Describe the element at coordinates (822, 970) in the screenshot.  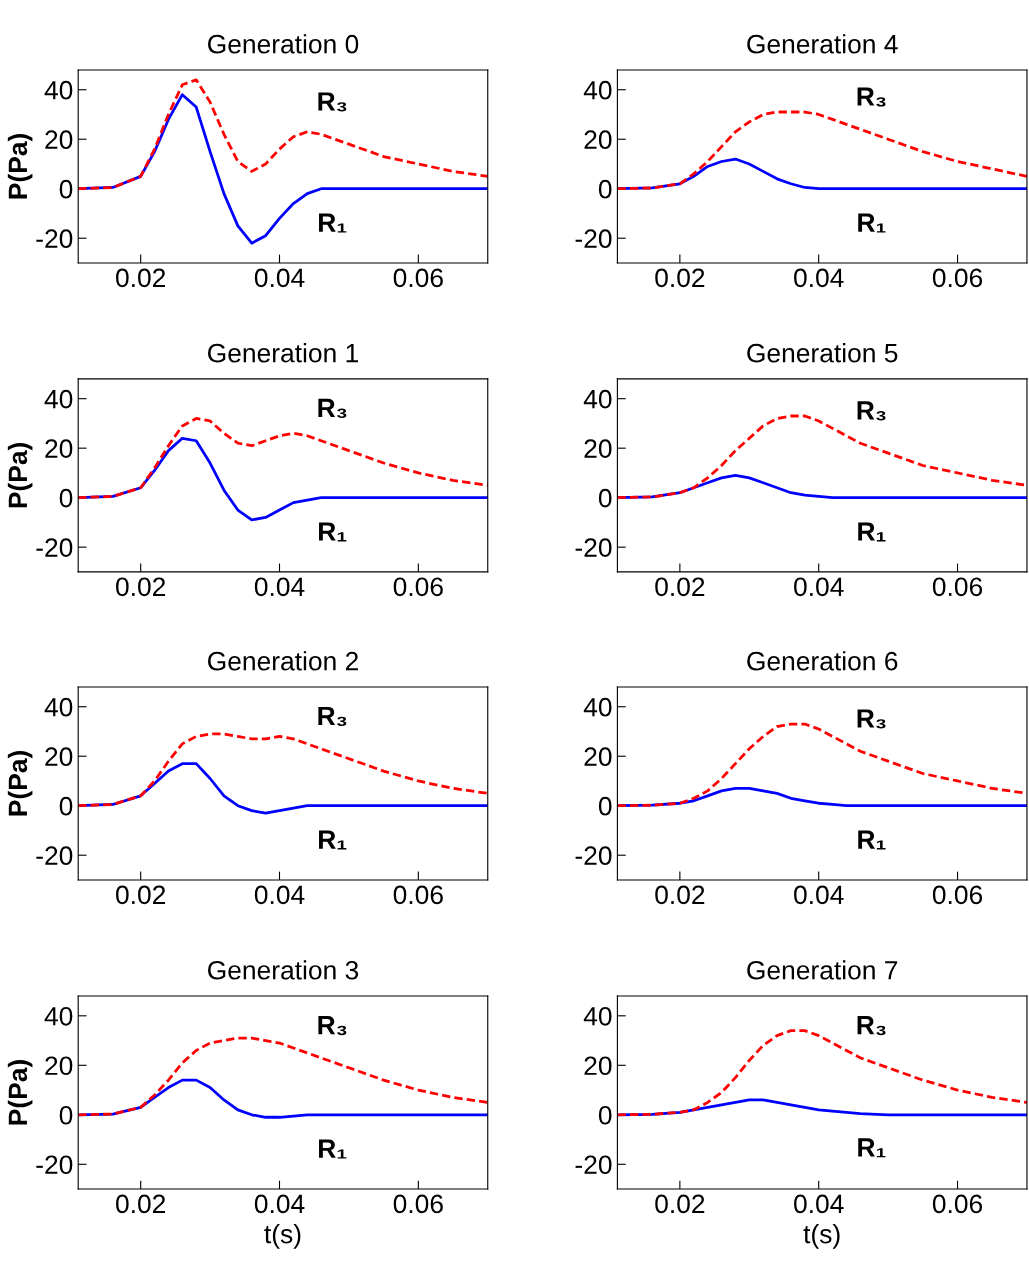
I see `chart-title: Generation 7` at that location.